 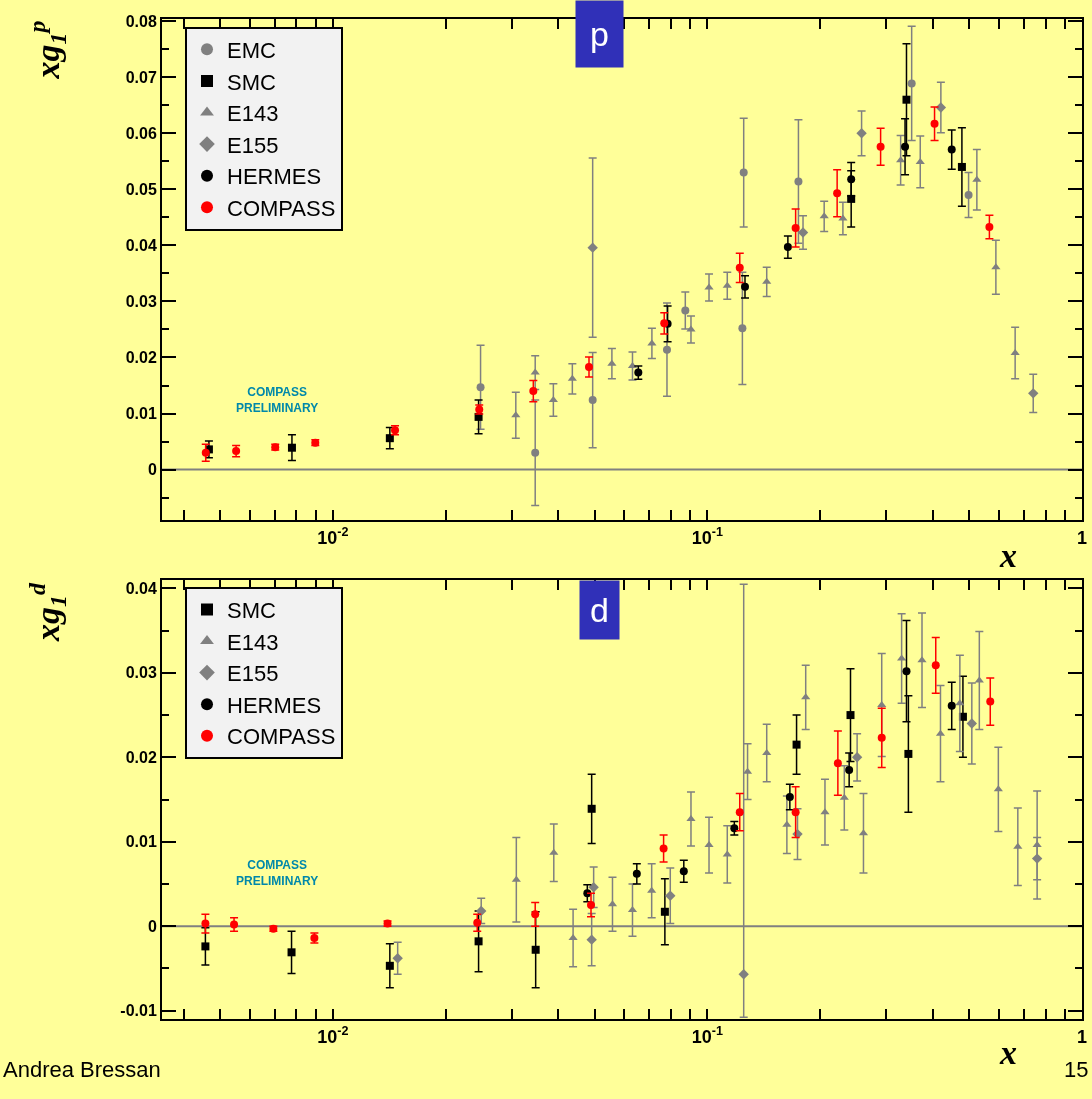 What do you see at coordinates (599, 610) in the screenshot?
I see `annotation: d` at bounding box center [599, 610].